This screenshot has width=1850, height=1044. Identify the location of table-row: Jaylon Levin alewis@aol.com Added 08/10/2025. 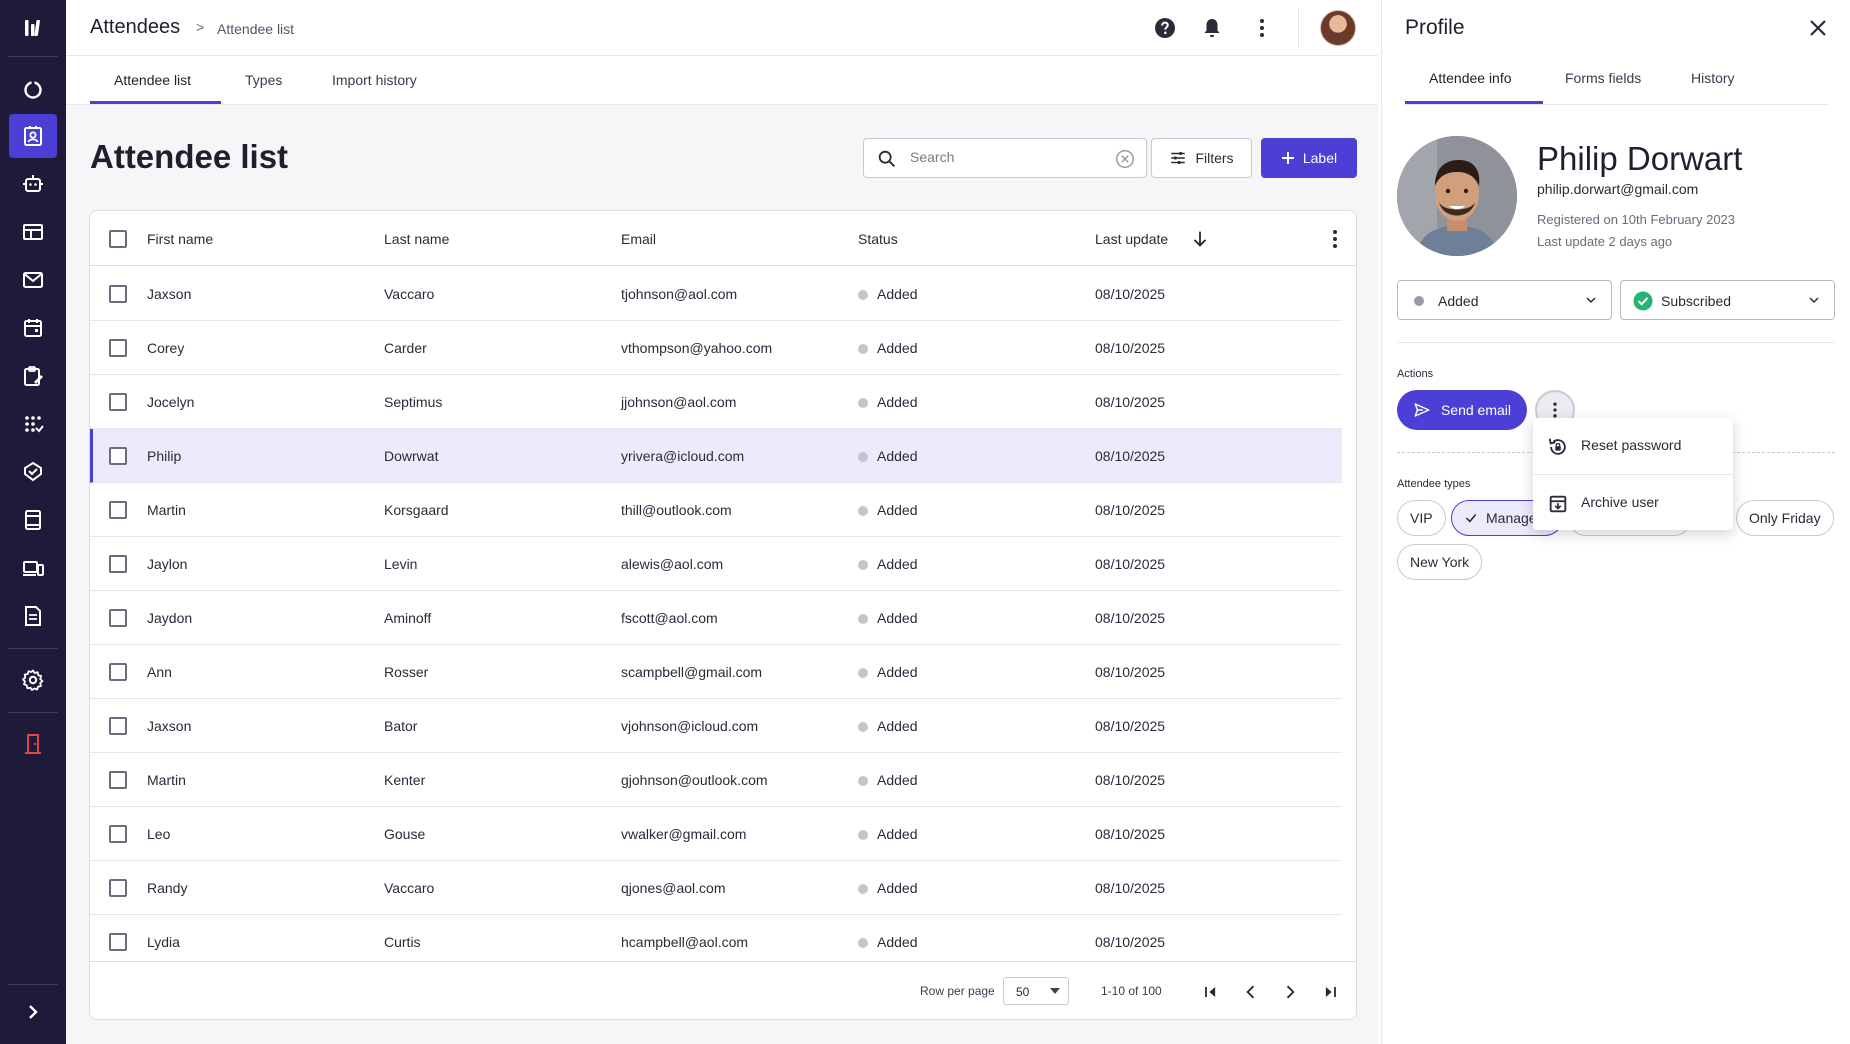
(716, 564).